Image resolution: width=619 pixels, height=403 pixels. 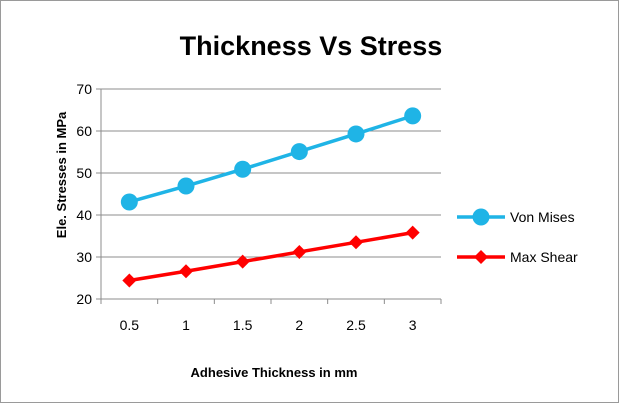 I want to click on y-tick-label: 40, so click(x=84, y=215).